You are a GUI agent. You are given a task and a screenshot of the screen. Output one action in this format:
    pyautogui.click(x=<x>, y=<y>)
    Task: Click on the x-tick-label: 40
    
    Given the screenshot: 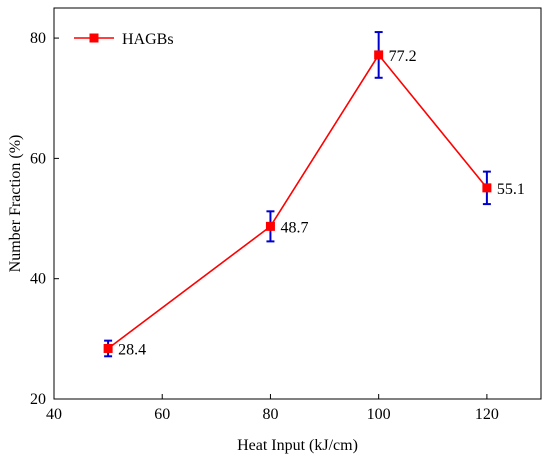 What is the action you would take?
    pyautogui.click(x=54, y=414)
    